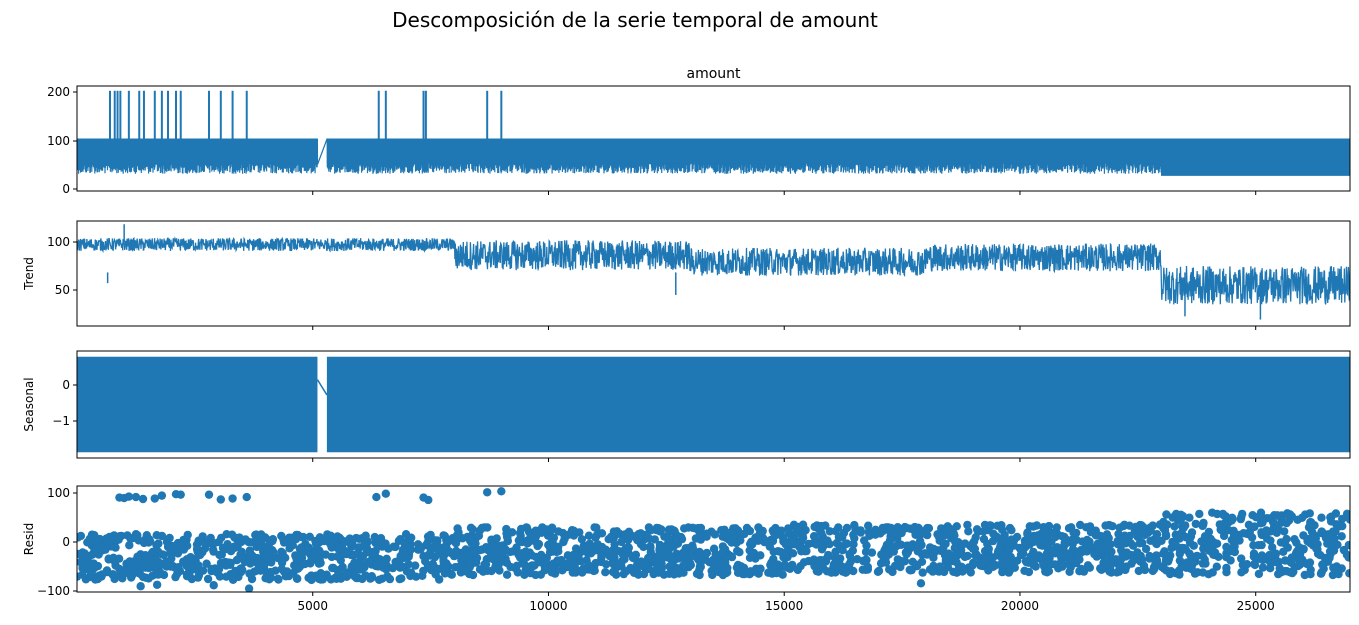 The image size is (1359, 625). Describe the element at coordinates (58, 141) in the screenshot. I see `y-tick-label: 100` at that location.